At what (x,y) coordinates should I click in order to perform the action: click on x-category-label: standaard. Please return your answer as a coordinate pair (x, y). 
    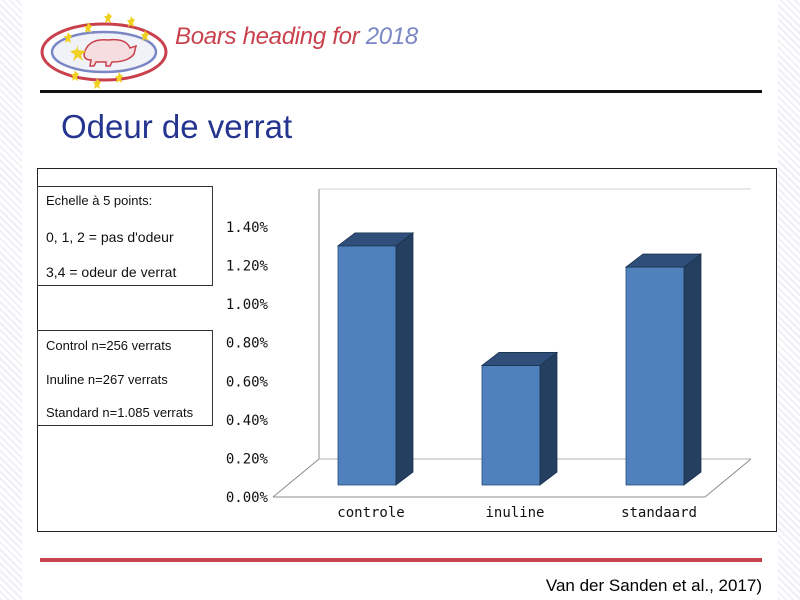
    Looking at the image, I should click on (659, 513).